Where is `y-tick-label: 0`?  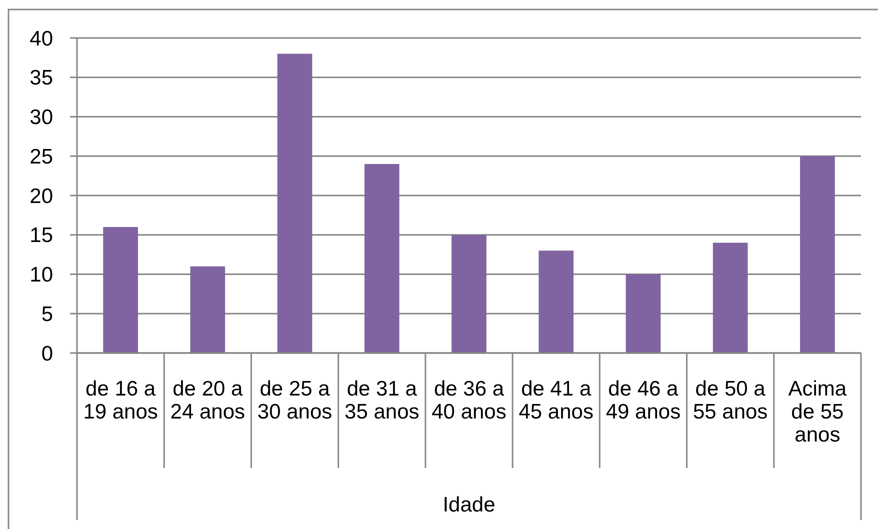
y-tick-label: 0 is located at coordinates (47, 354).